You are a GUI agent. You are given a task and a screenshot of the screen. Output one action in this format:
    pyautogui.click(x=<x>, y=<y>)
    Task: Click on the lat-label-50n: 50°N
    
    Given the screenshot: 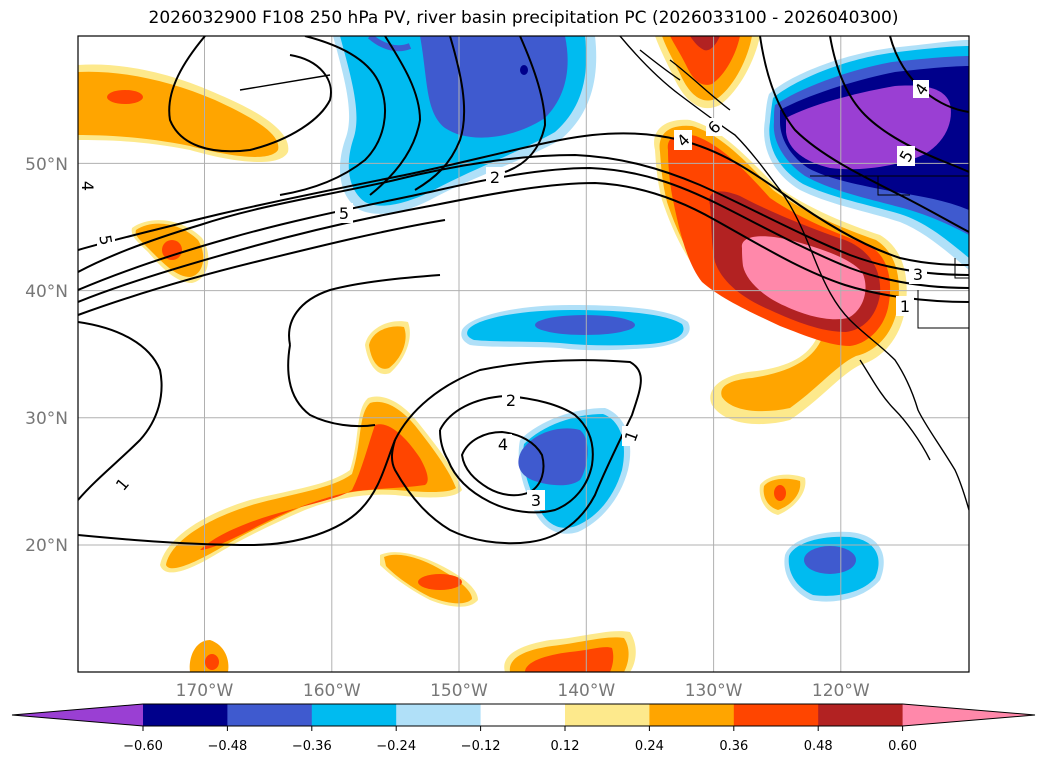 What is the action you would take?
    pyautogui.click(x=46, y=165)
    